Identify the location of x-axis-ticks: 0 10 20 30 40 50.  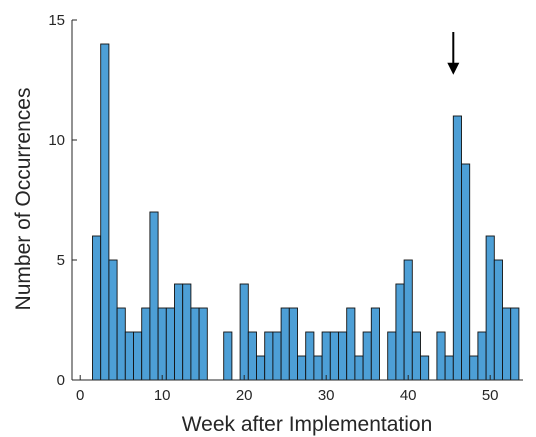
(287, 389).